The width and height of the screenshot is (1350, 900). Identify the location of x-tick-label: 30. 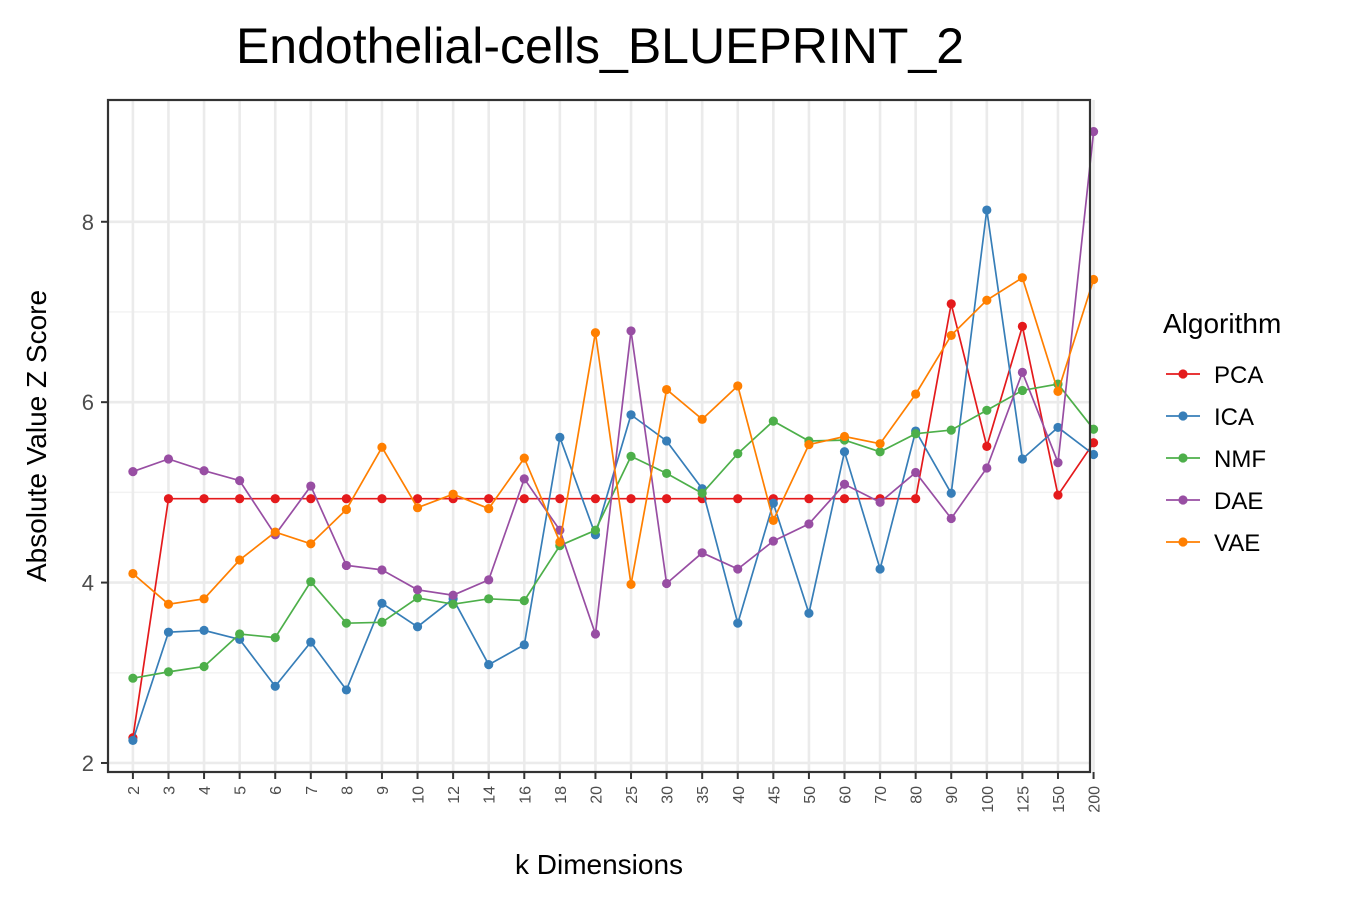
(668, 795).